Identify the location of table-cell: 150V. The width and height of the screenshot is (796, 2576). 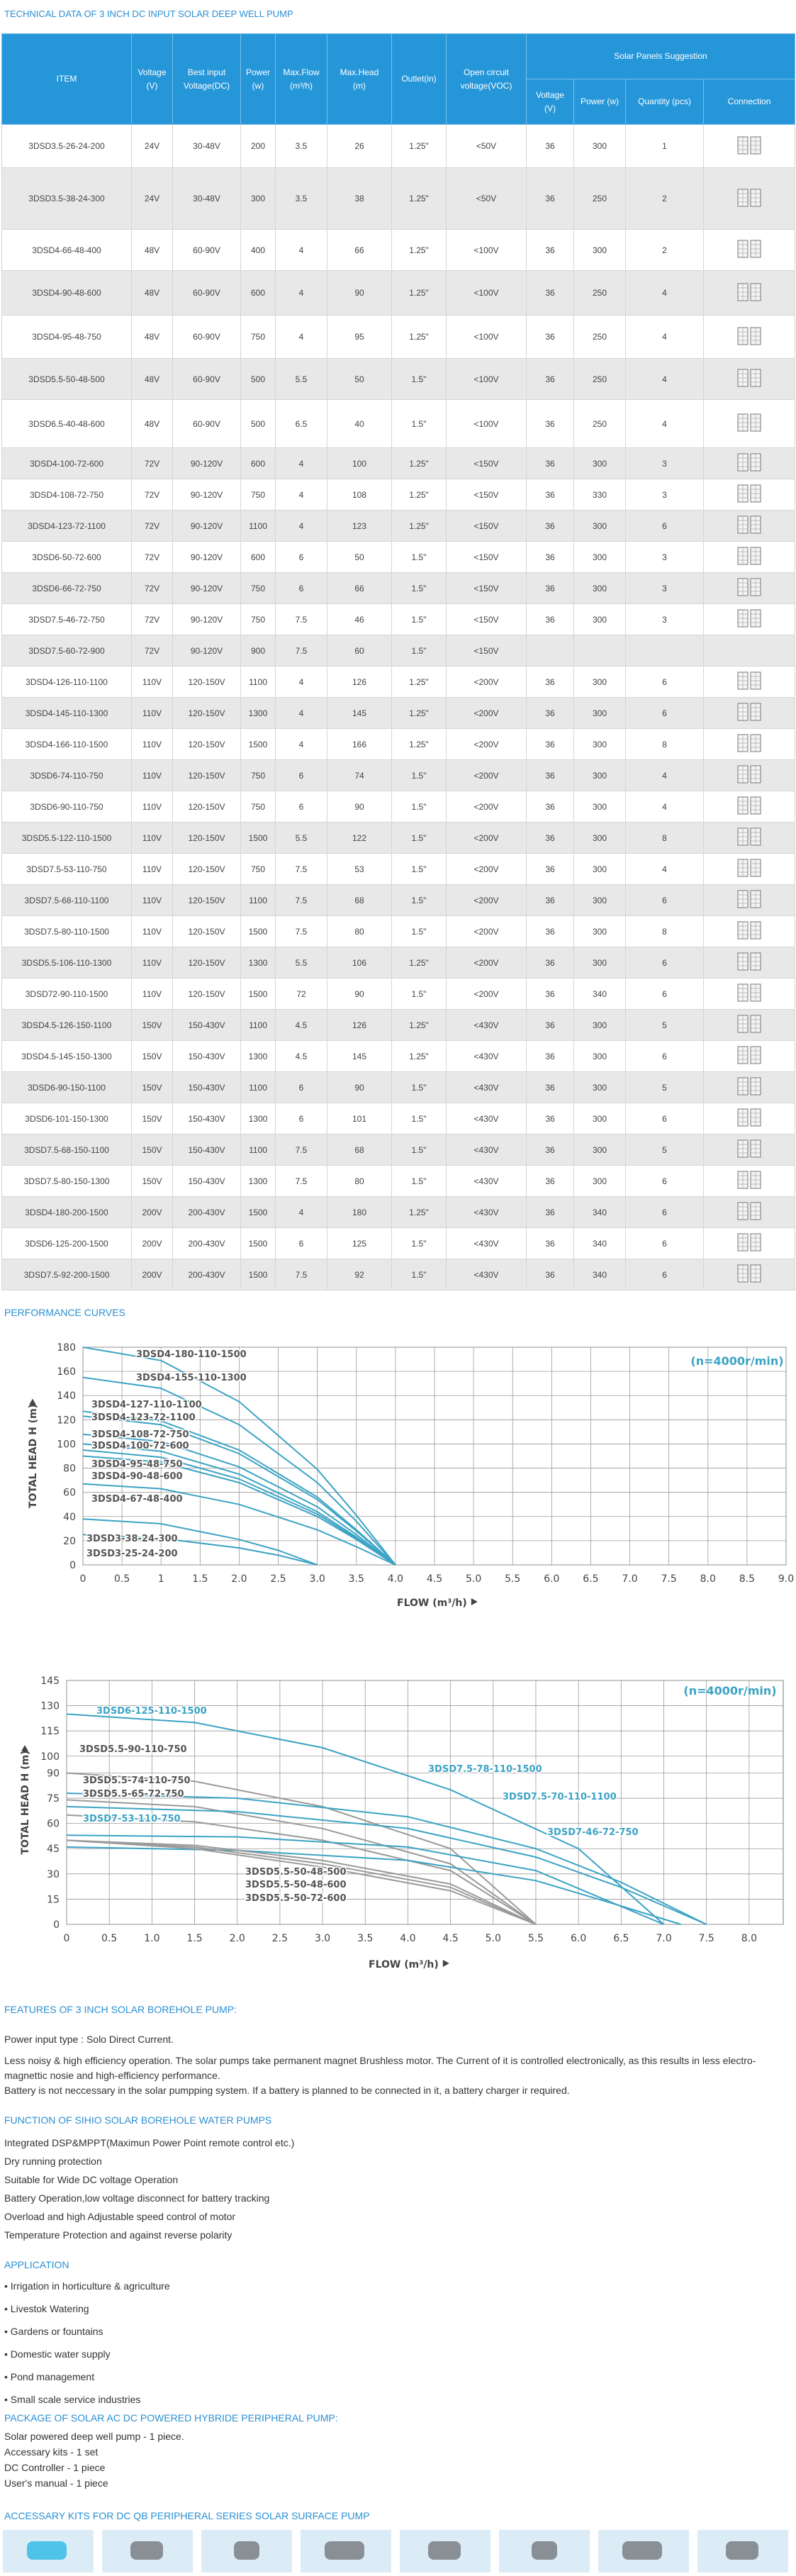
(152, 1087).